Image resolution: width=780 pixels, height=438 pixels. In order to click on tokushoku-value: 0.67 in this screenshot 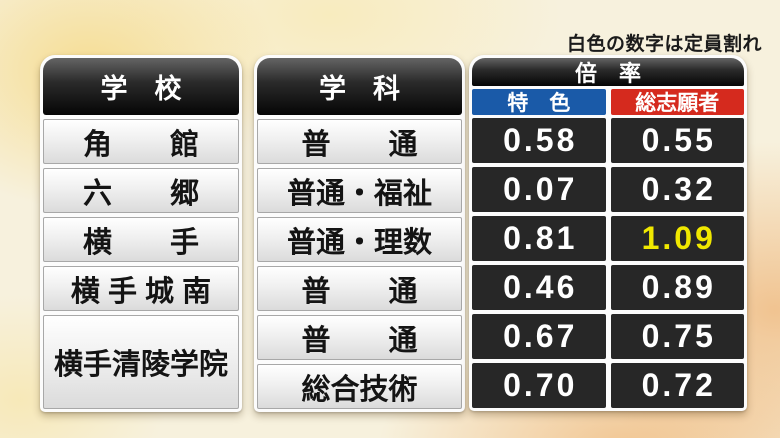, I will do `click(539, 336)`.